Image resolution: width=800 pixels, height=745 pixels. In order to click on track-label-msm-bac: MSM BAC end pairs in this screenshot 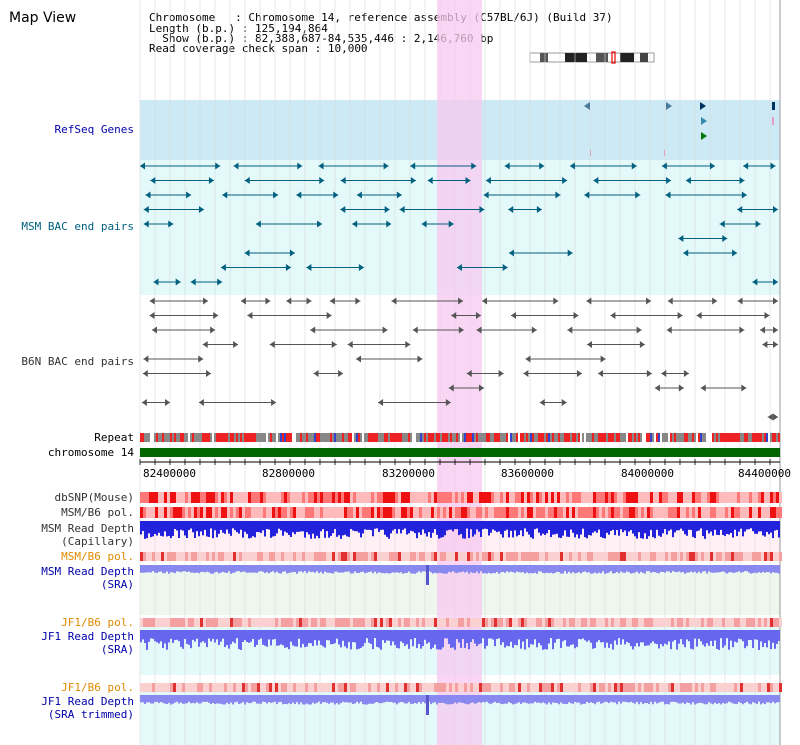, I will do `click(77, 226)`.